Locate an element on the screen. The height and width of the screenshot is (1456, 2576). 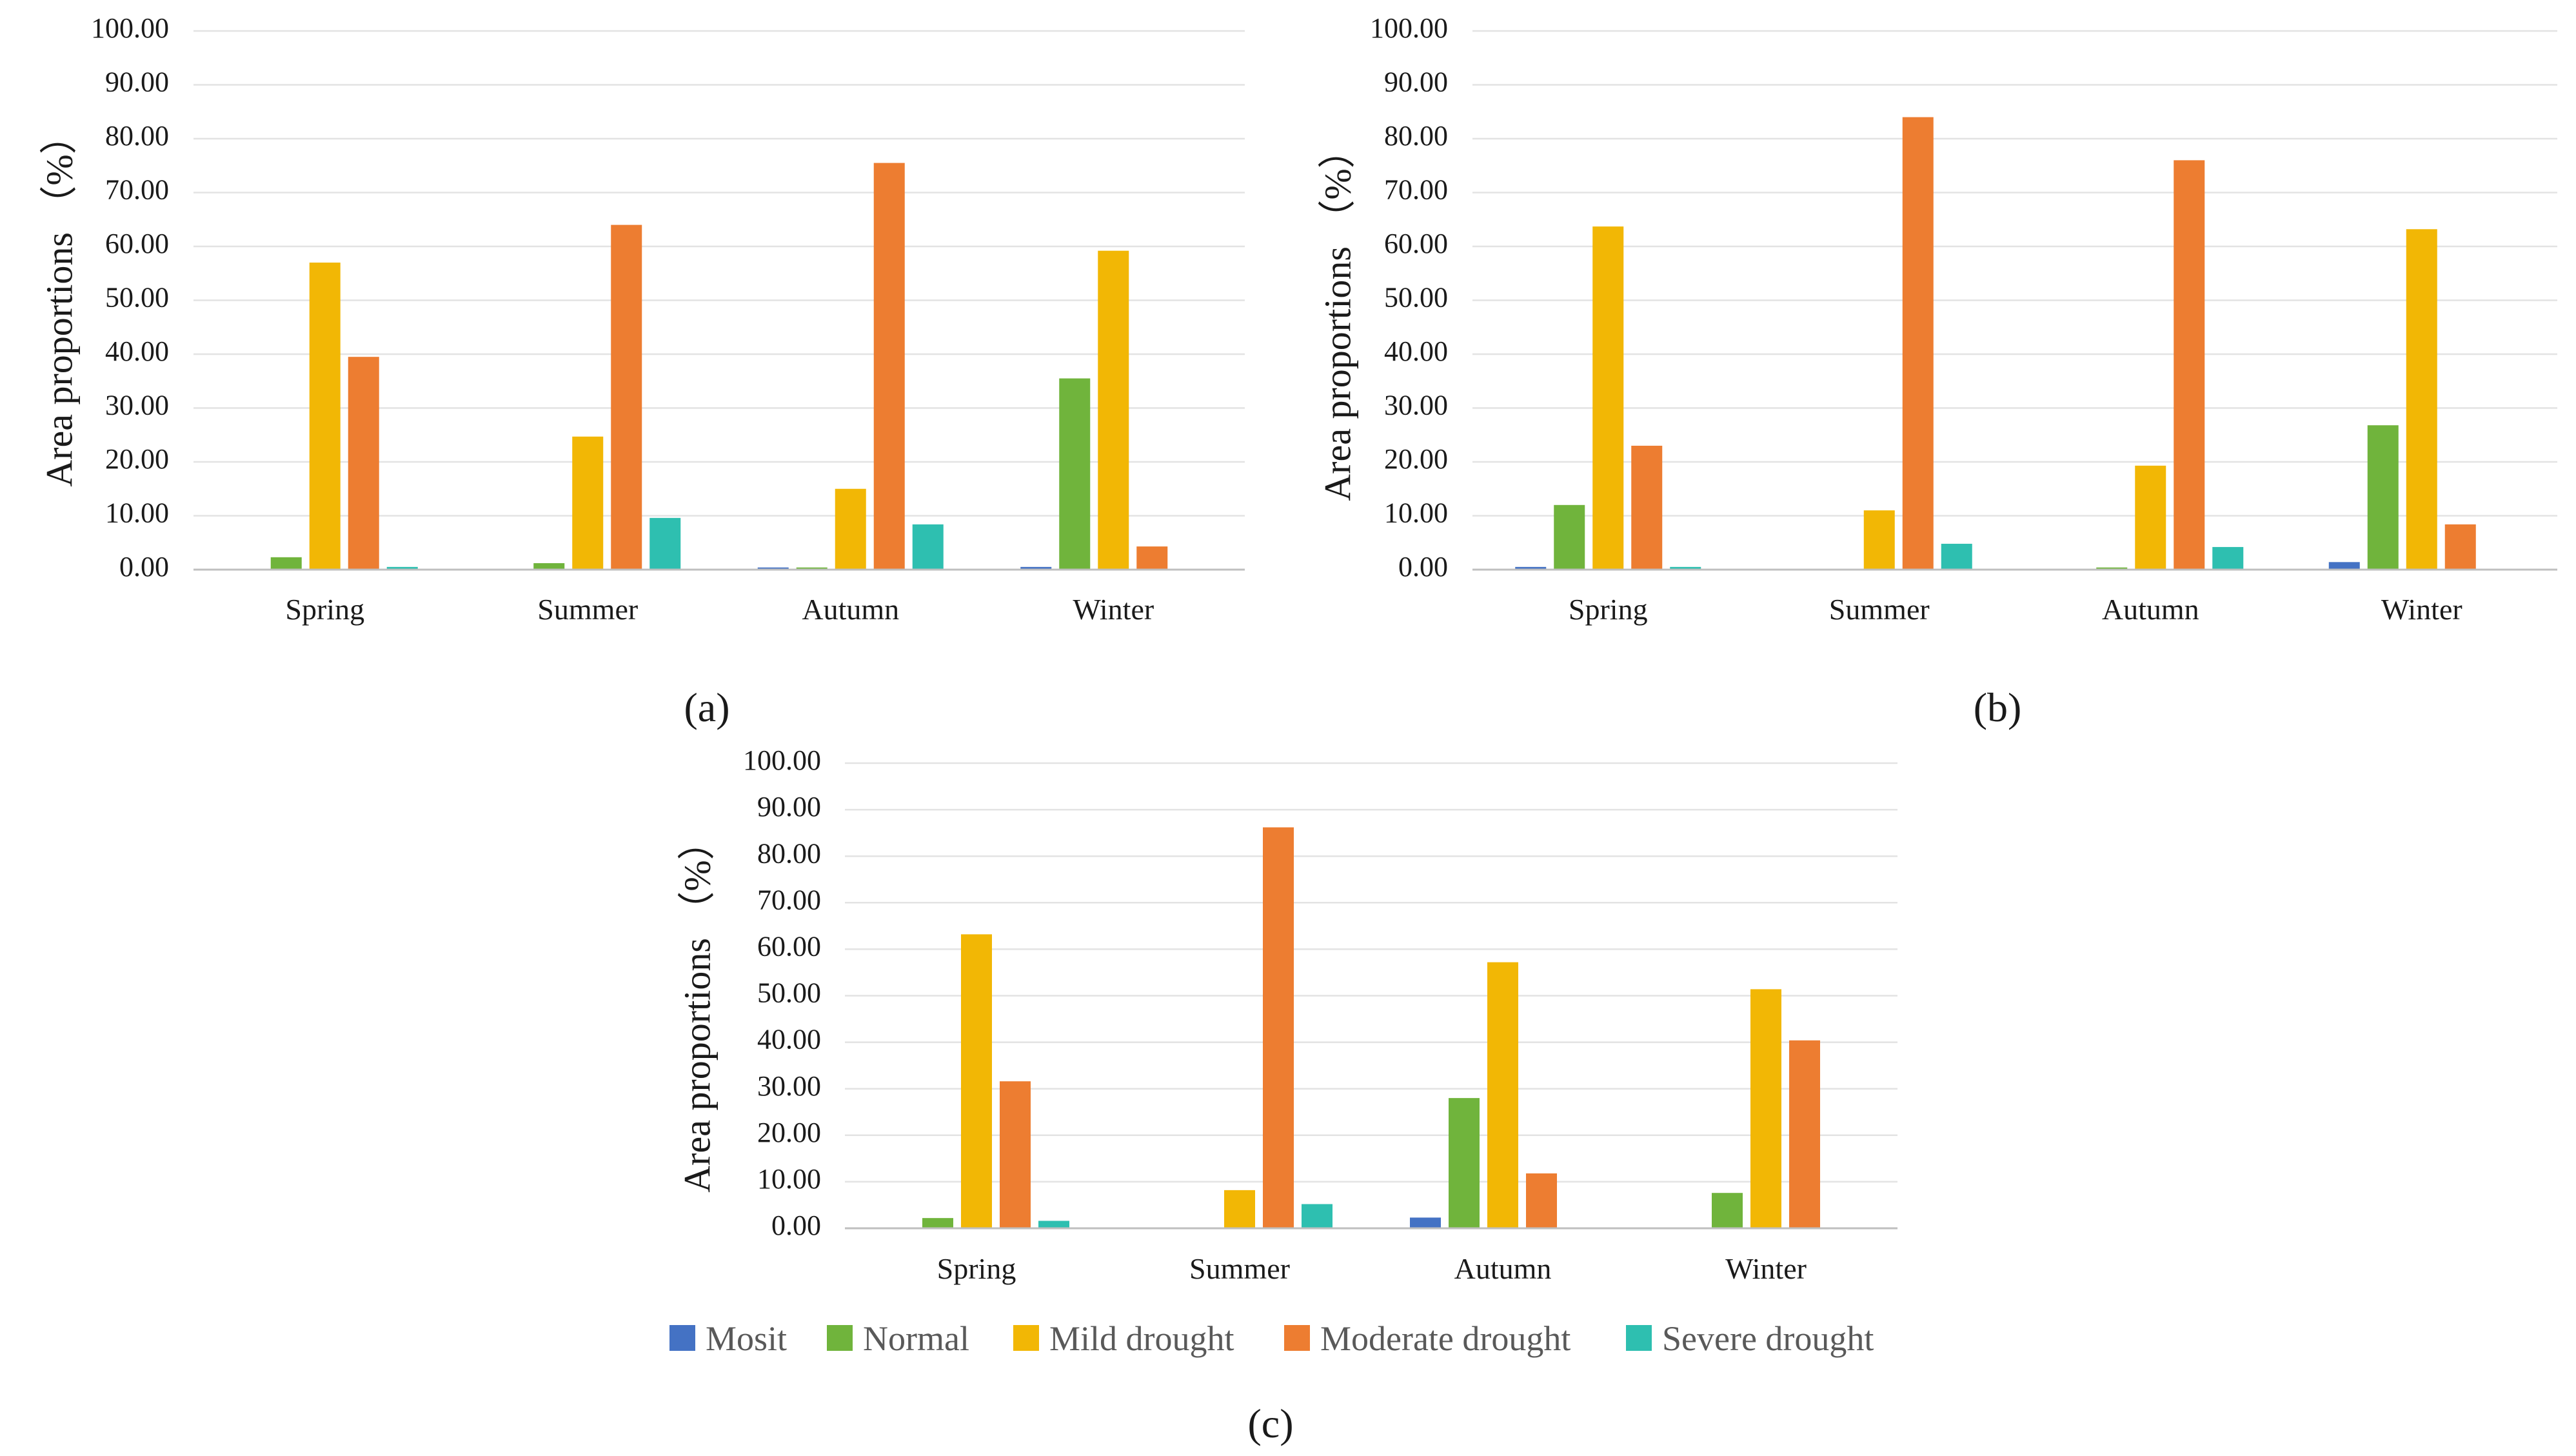
y-tick-label: 30.00 is located at coordinates (137, 405).